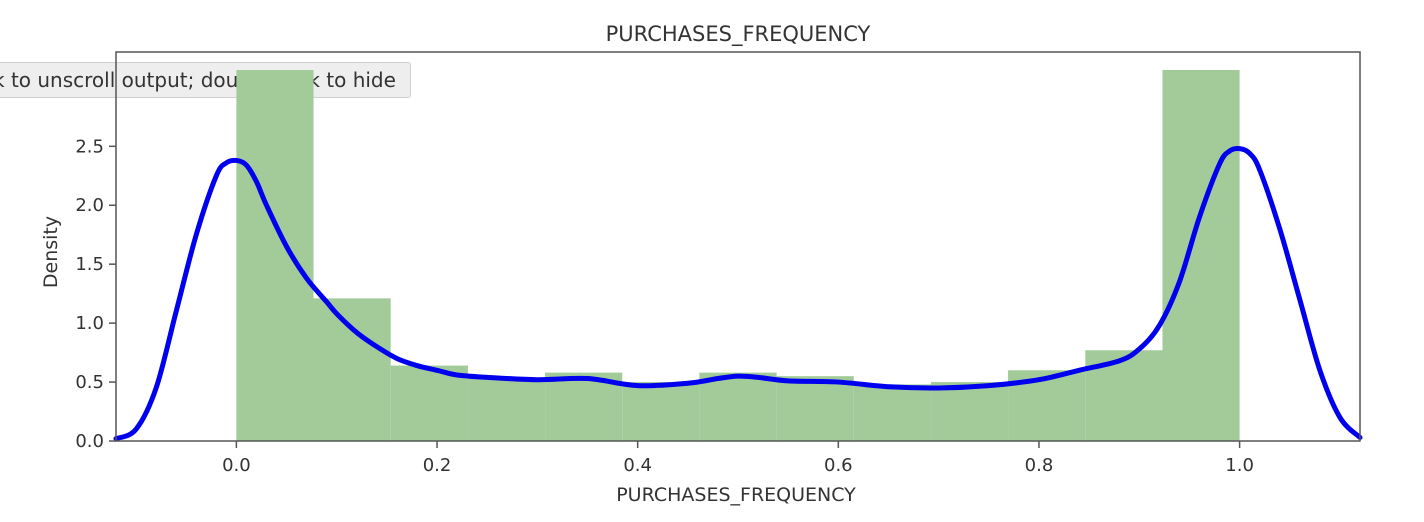  Describe the element at coordinates (1239, 465) in the screenshot. I see `x-tick-label: 1.0` at that location.